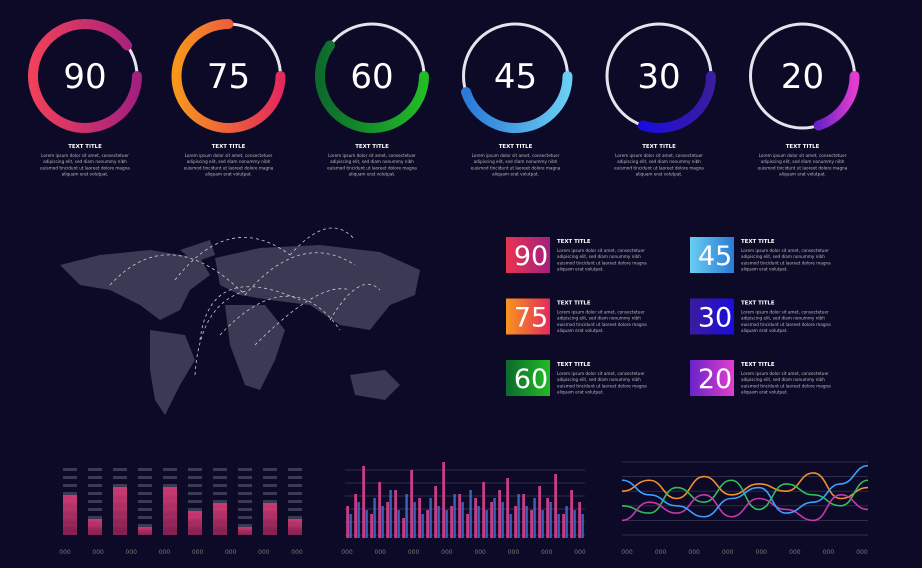 Image resolution: width=922 pixels, height=568 pixels. Describe the element at coordinates (371, 77) in the screenshot. I see `gauge-value: 60` at that location.